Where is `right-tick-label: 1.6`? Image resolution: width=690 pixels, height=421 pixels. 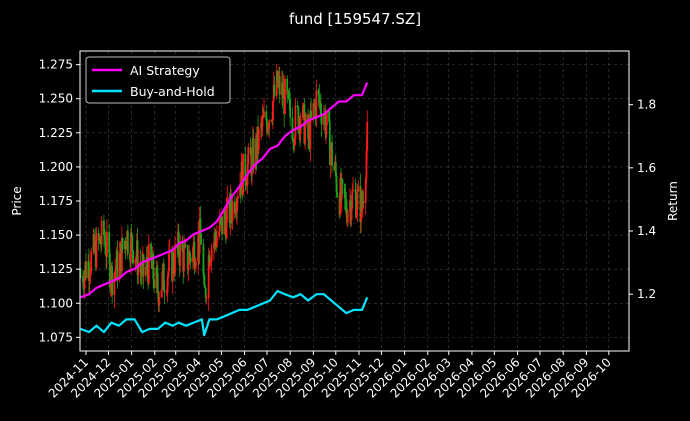
right-tick-label: 1.6 is located at coordinates (646, 168).